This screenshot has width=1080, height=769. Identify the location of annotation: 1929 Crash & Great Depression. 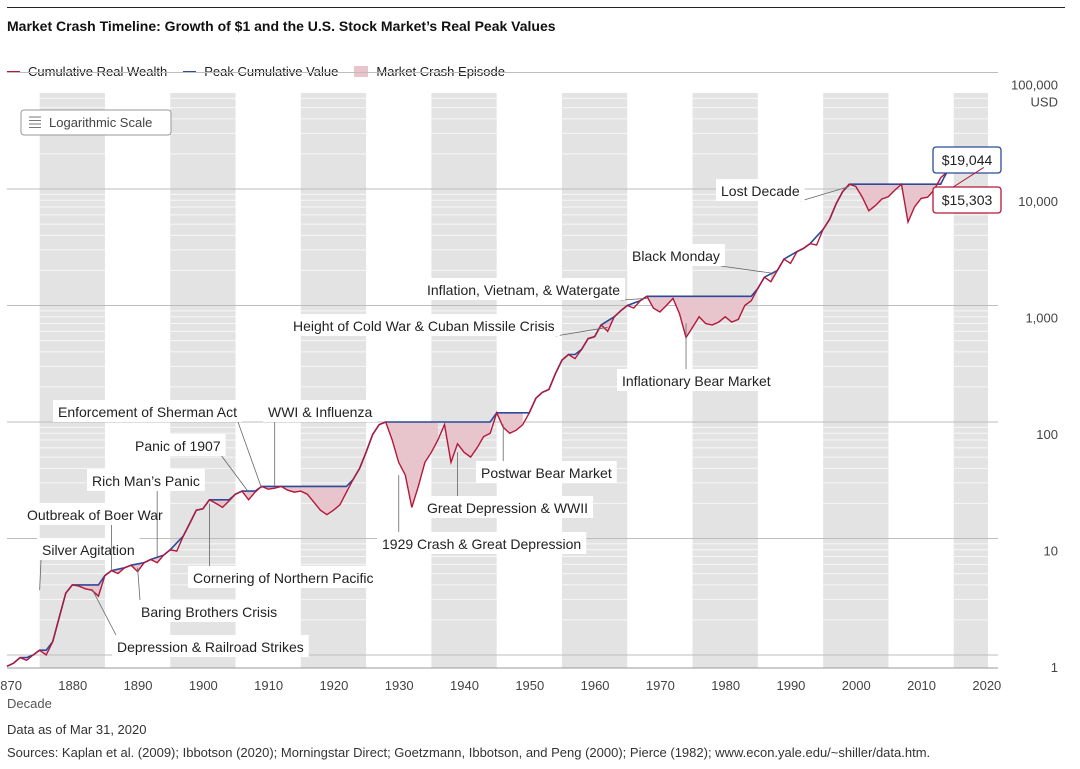
(482, 514).